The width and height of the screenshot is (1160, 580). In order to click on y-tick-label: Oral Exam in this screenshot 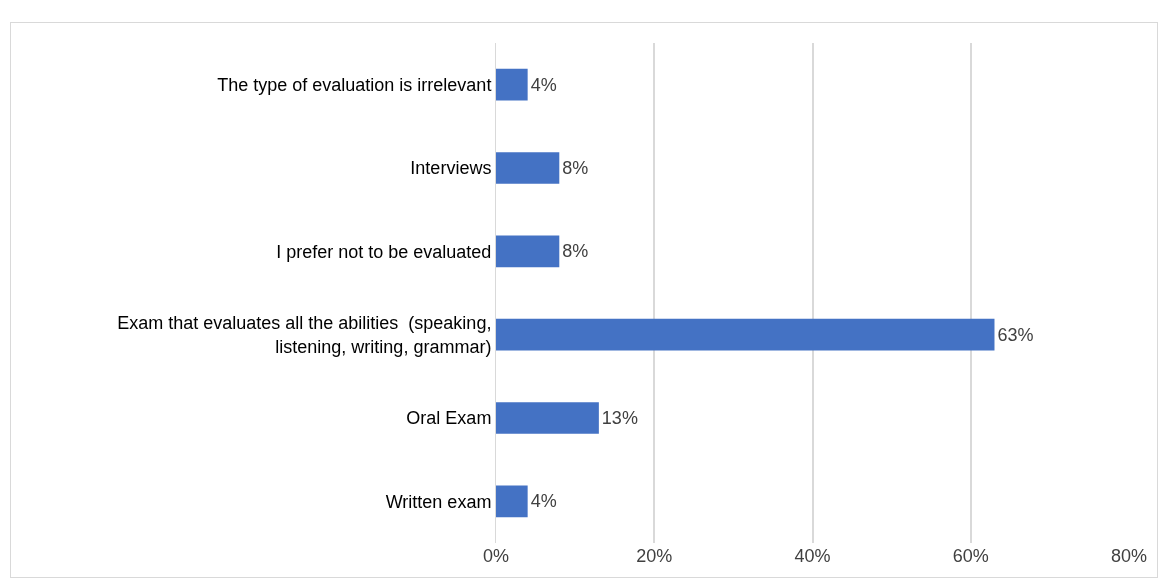, I will do `click(449, 418)`.